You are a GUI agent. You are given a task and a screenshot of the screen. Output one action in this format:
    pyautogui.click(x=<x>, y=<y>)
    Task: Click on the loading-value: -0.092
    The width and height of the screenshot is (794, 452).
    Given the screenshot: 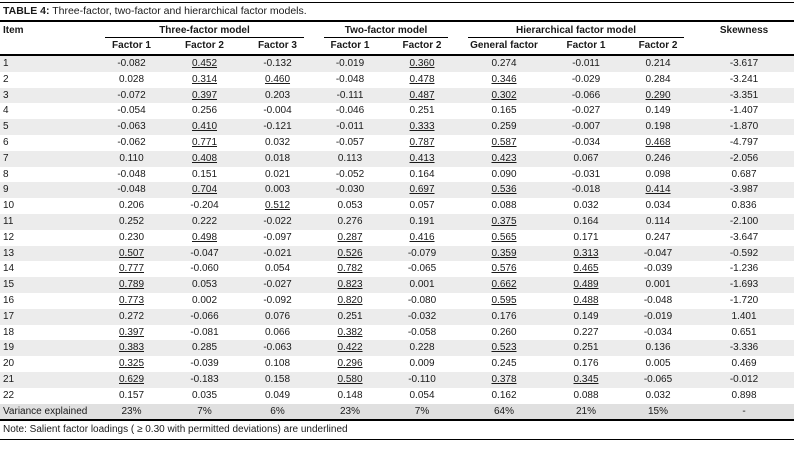 What is the action you would take?
    pyautogui.click(x=277, y=300)
    